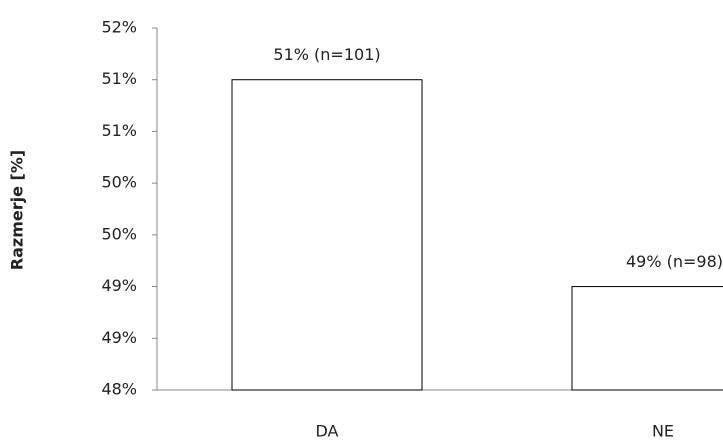 The width and height of the screenshot is (723, 441). What do you see at coordinates (17, 210) in the screenshot?
I see `y-axis-title: Razmerje [%]` at bounding box center [17, 210].